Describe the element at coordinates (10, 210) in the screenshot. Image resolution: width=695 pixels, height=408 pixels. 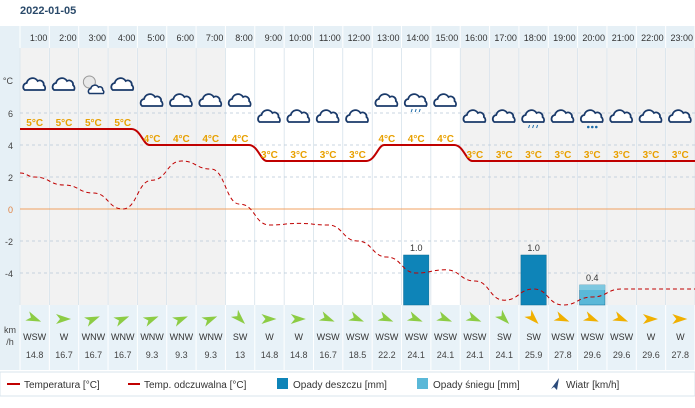
I see `y-tick-label: 0` at that location.